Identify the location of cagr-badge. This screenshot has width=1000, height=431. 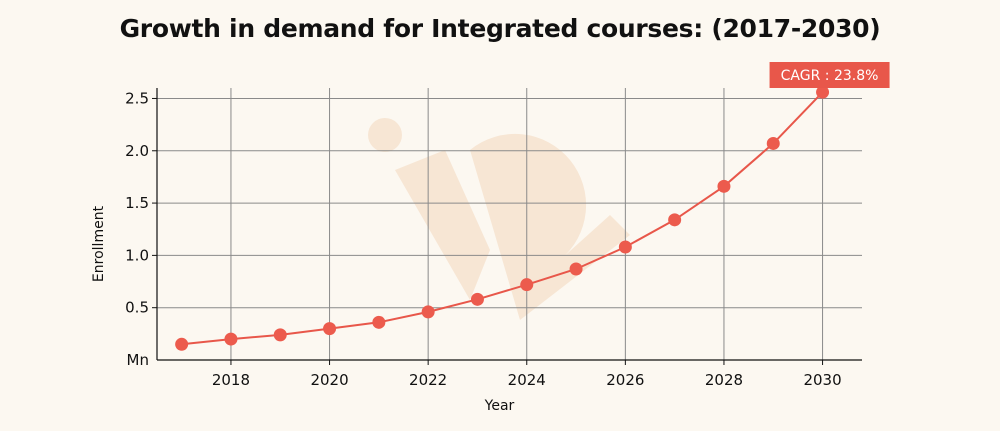
(829, 75).